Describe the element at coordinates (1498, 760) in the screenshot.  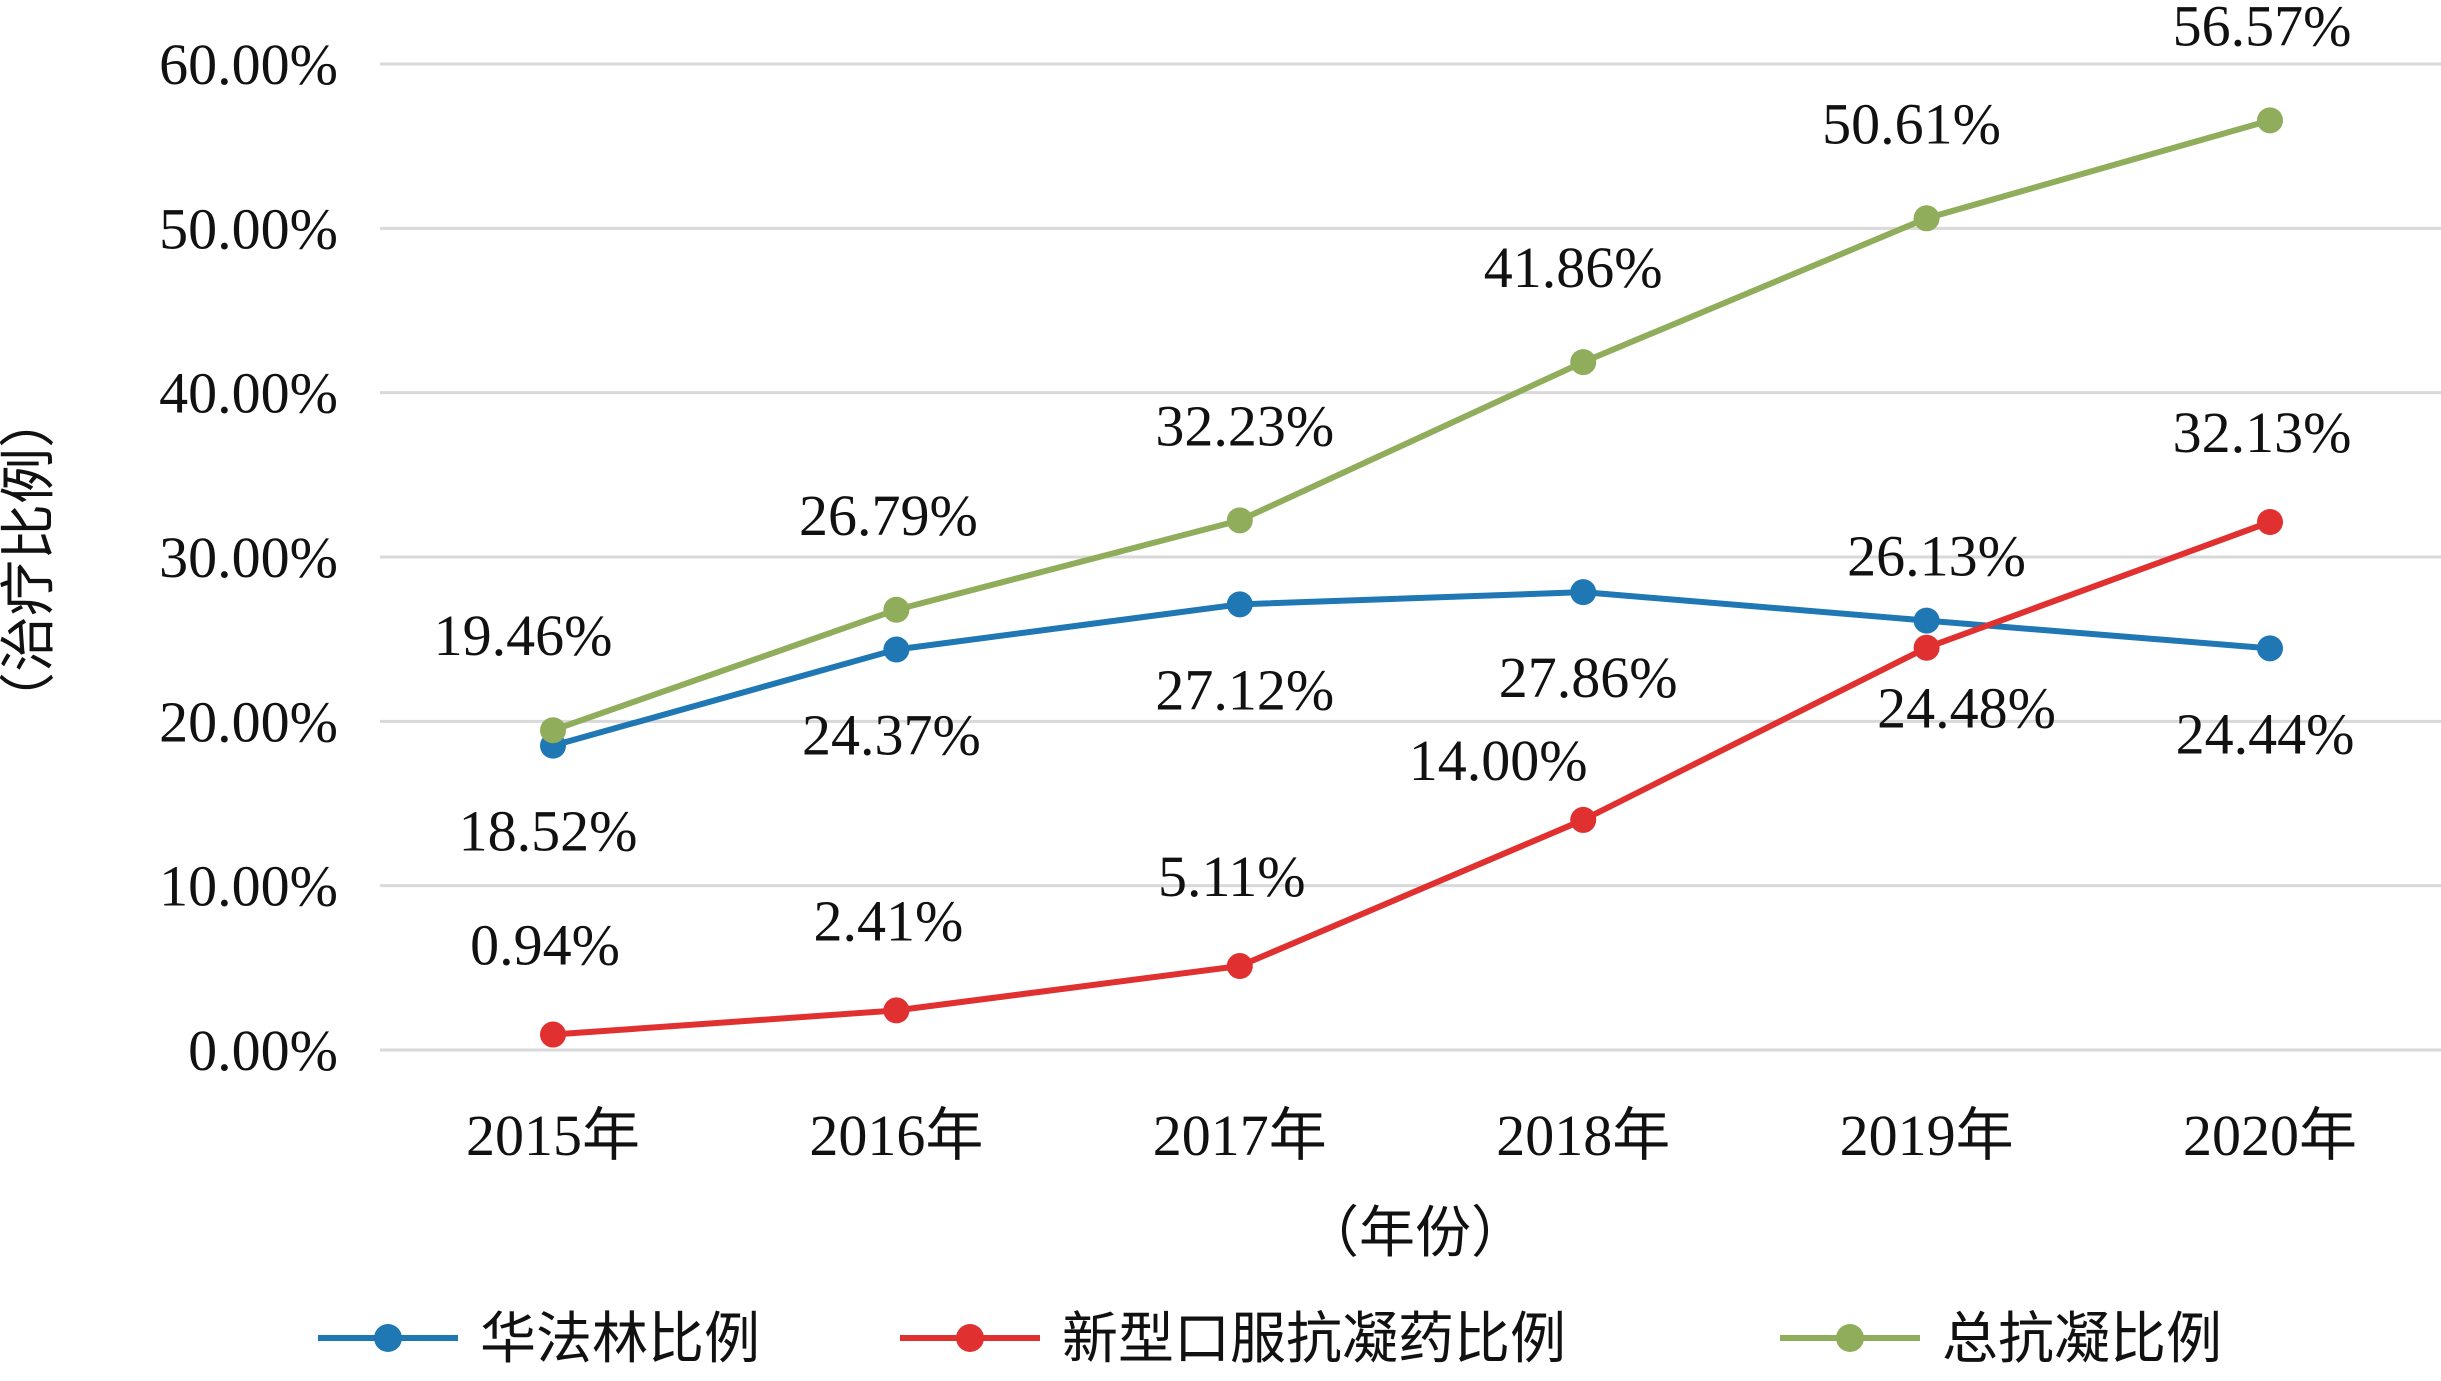
I see `data-label: 14.00%` at that location.